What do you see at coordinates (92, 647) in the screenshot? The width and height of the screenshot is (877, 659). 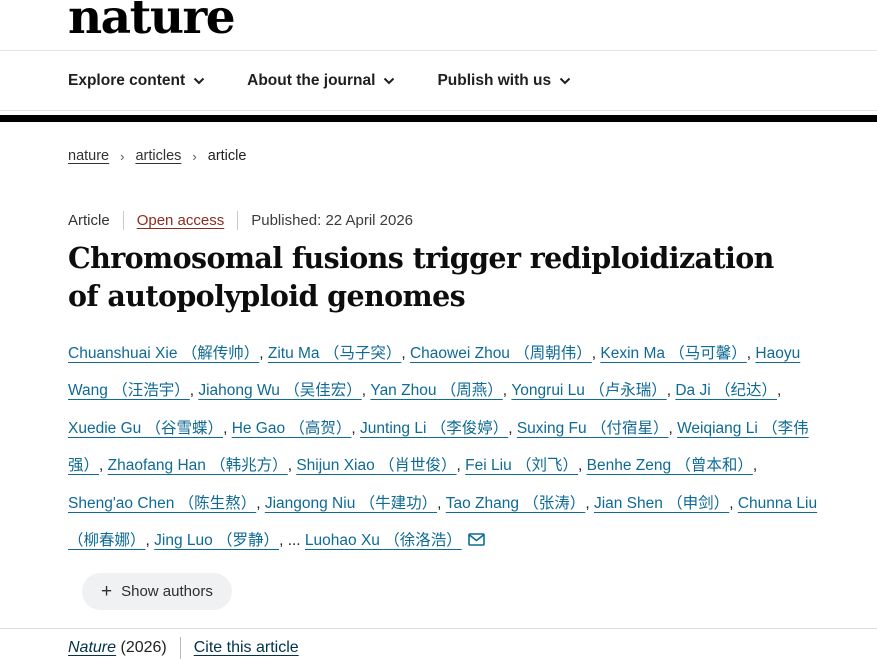 I see `journal-link: Nature` at bounding box center [92, 647].